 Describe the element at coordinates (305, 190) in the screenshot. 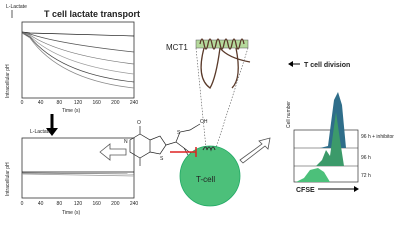

I see `x-label: CFSE` at that location.